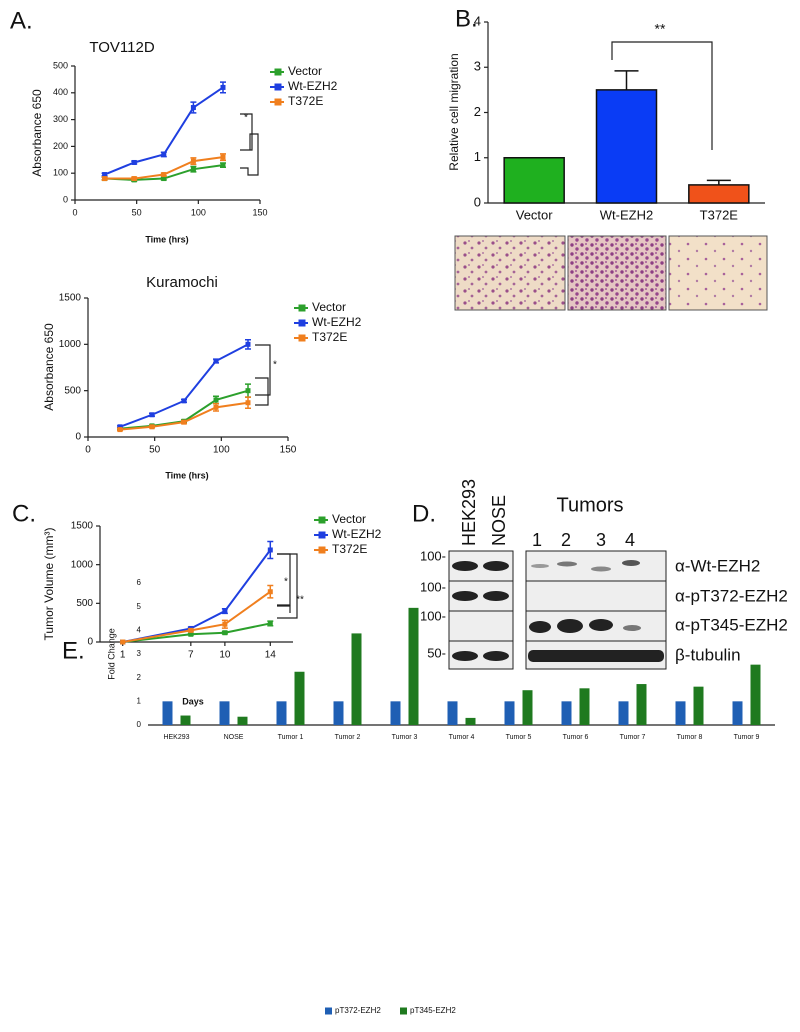 The width and height of the screenshot is (800, 1032). What do you see at coordinates (139, 606) in the screenshot?
I see `y-tick-label: 5` at bounding box center [139, 606].